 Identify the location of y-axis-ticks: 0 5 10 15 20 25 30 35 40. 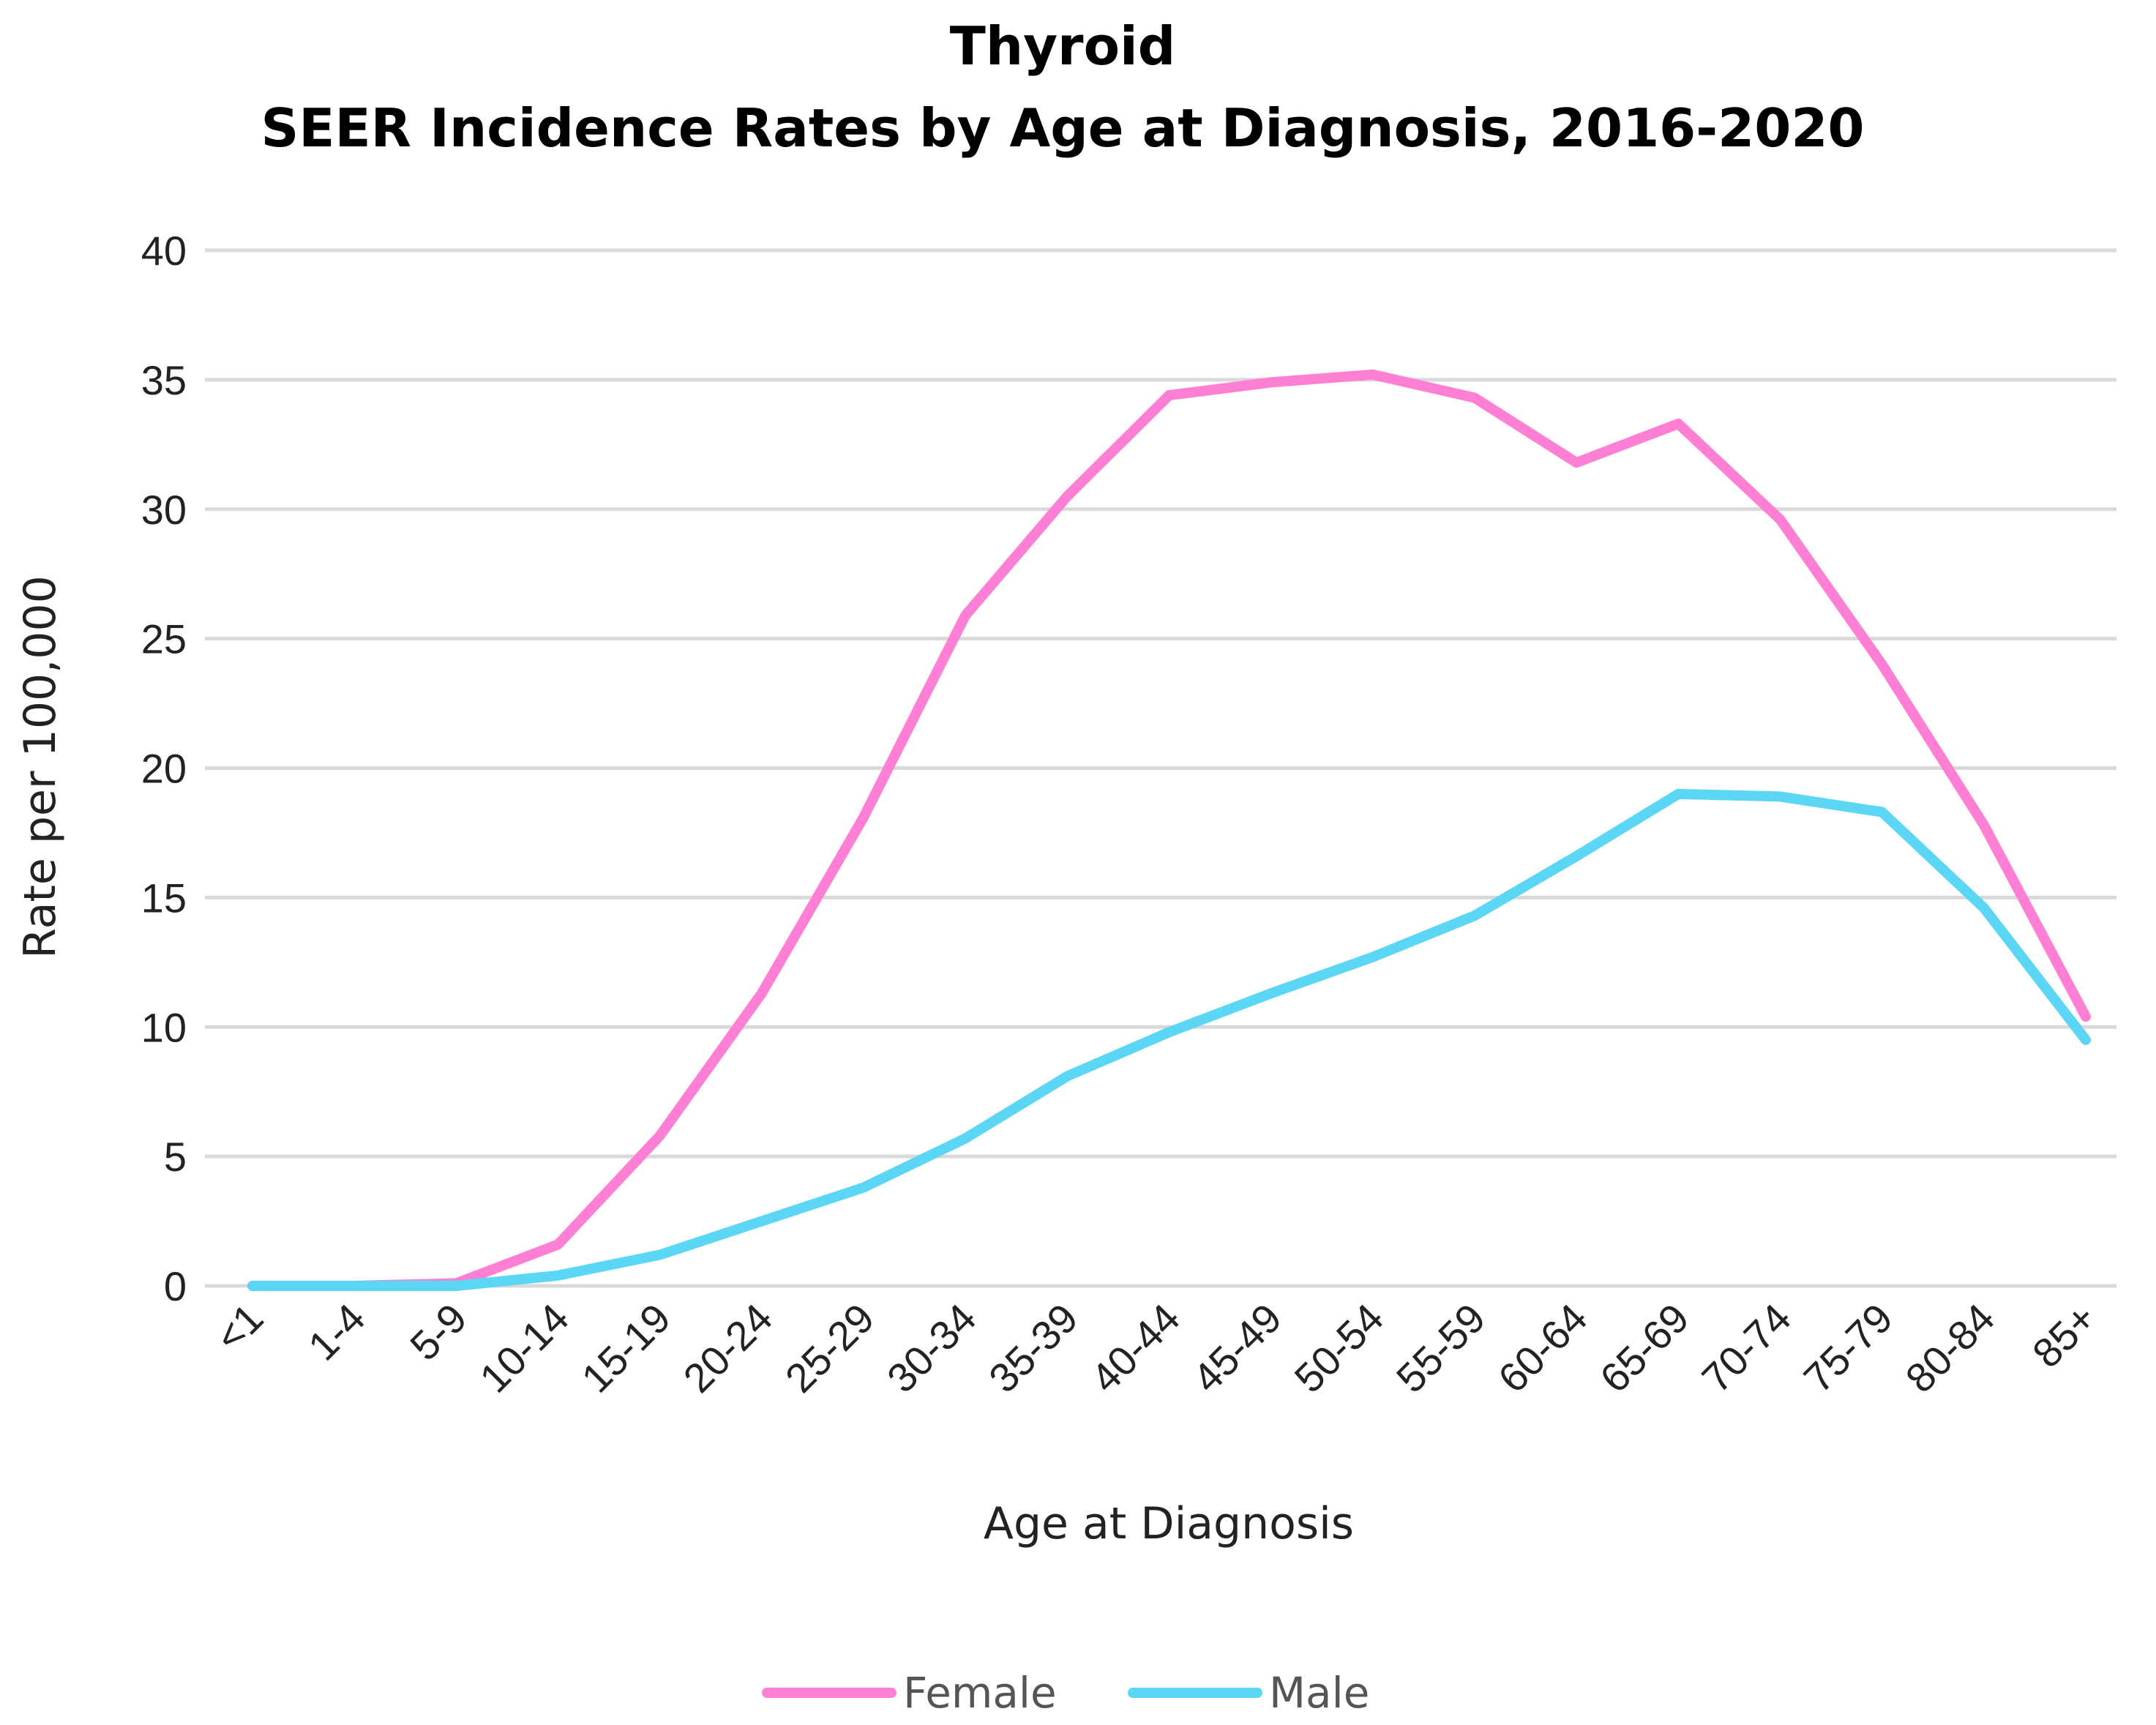
(164, 769).